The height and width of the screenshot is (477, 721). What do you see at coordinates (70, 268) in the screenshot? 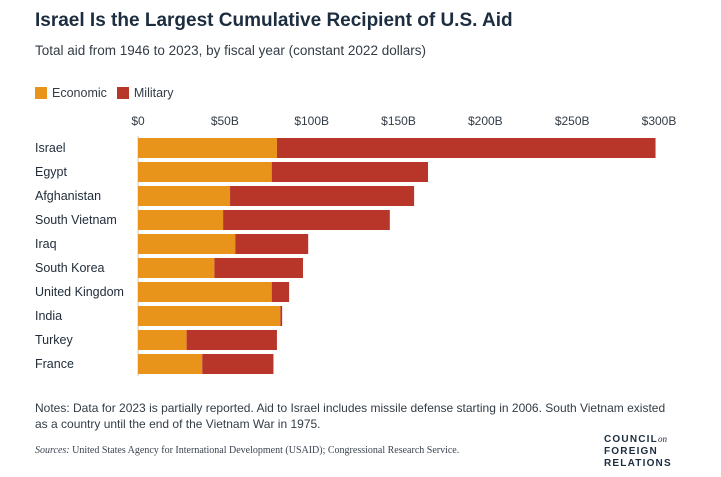
I see `category-label-5: South Korea` at bounding box center [70, 268].